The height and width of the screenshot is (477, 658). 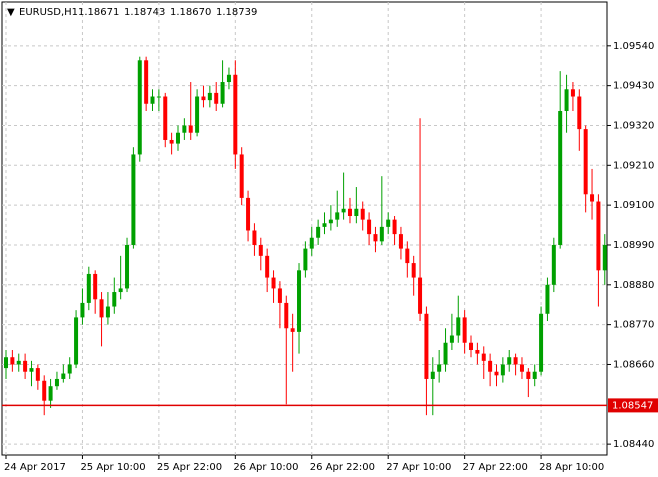 I want to click on price-label-bg, so click(x=633, y=405).